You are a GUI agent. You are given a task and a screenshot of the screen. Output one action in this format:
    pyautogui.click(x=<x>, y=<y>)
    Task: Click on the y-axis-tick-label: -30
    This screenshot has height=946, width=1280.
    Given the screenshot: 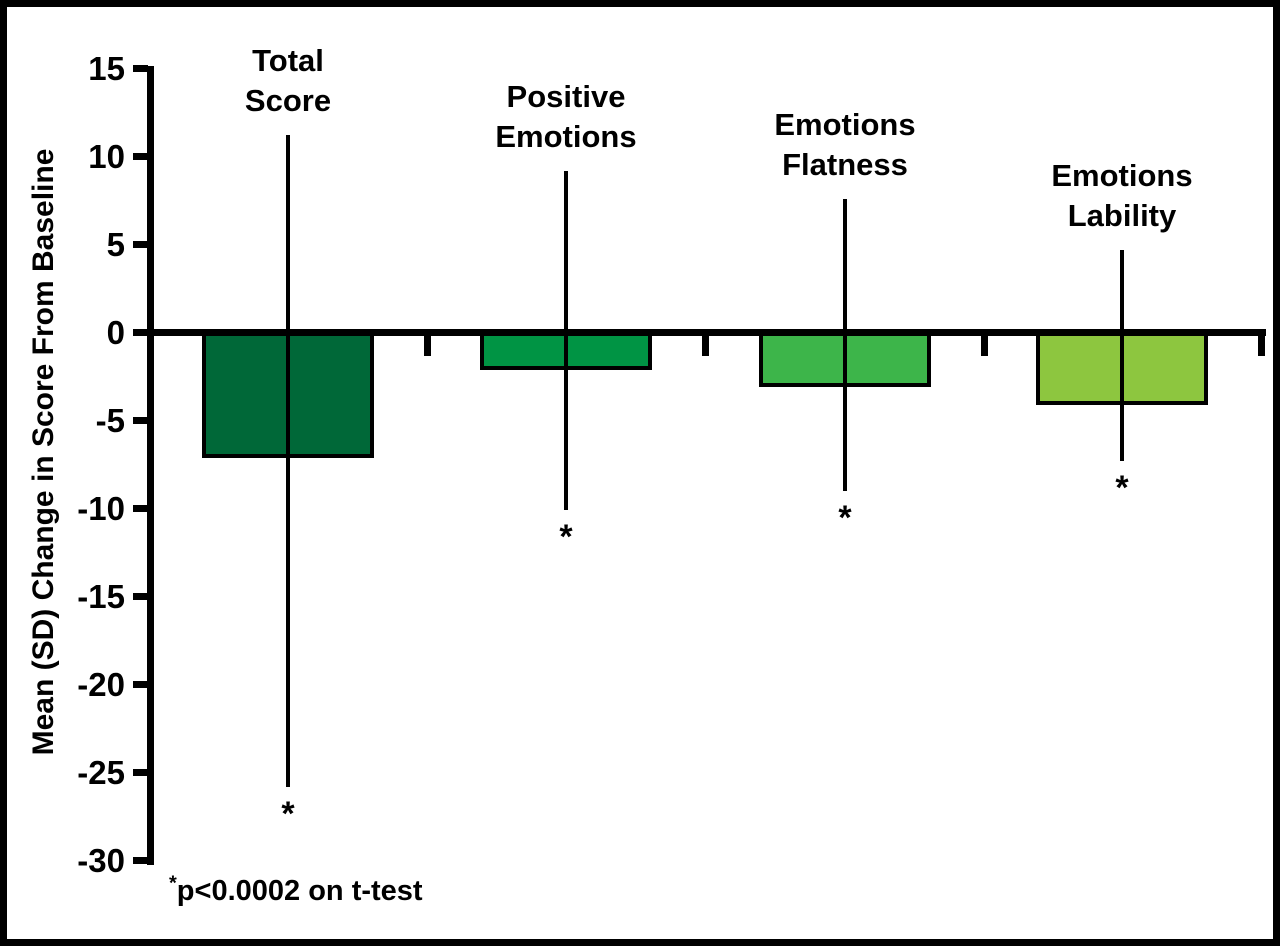 What is the action you would take?
    pyautogui.click(x=101, y=860)
    